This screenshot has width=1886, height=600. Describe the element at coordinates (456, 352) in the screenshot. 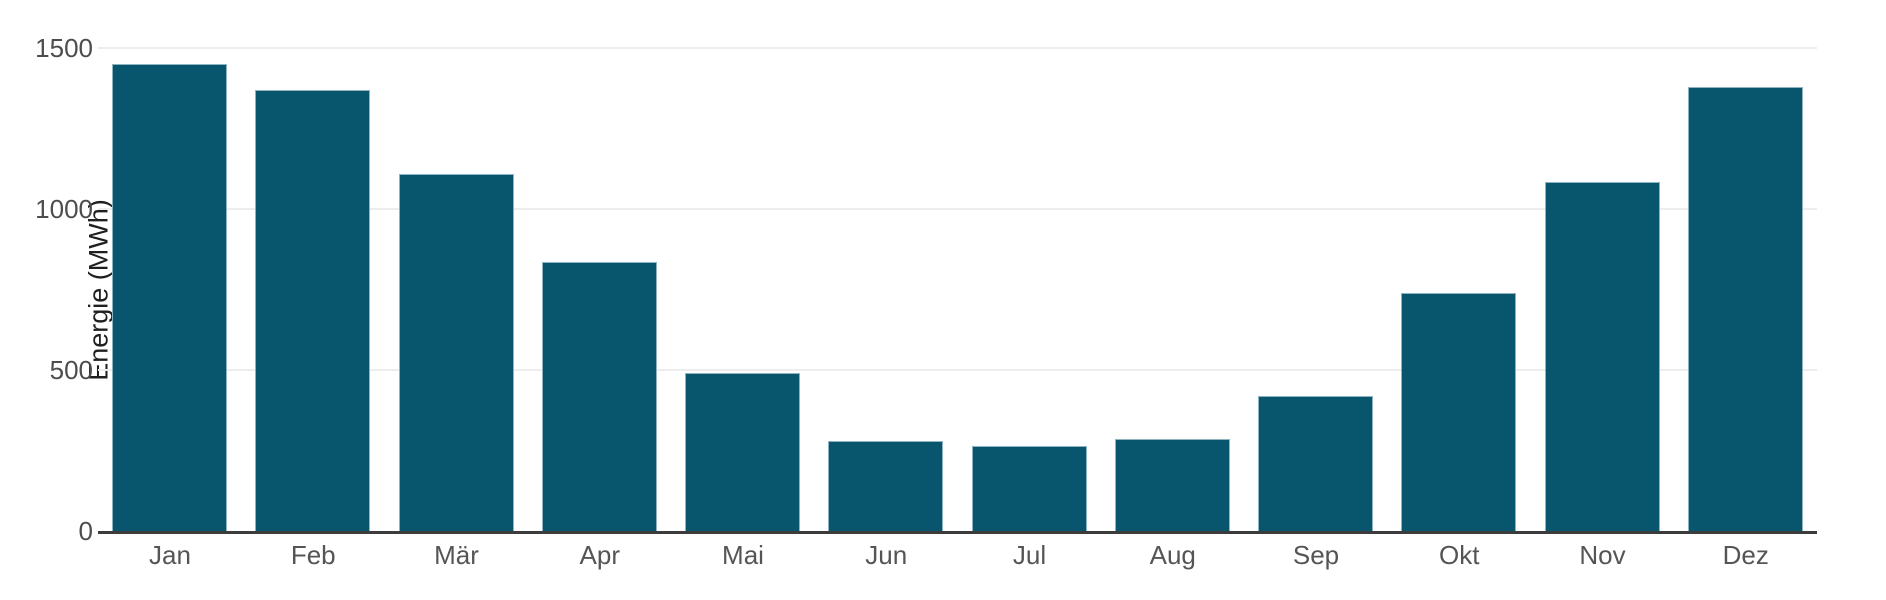

I see `bar-mär` at that location.